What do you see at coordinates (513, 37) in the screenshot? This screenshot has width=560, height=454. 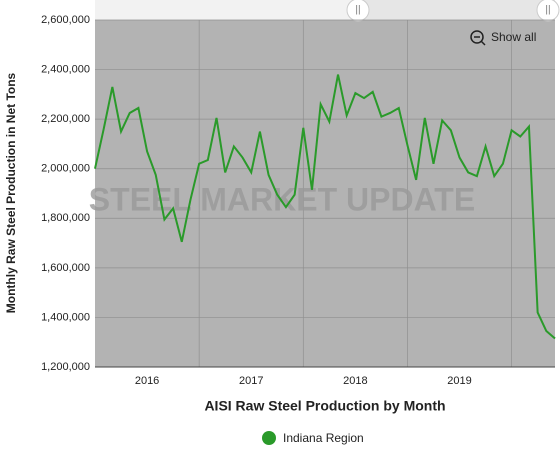 I see `reset-label: Show all` at bounding box center [513, 37].